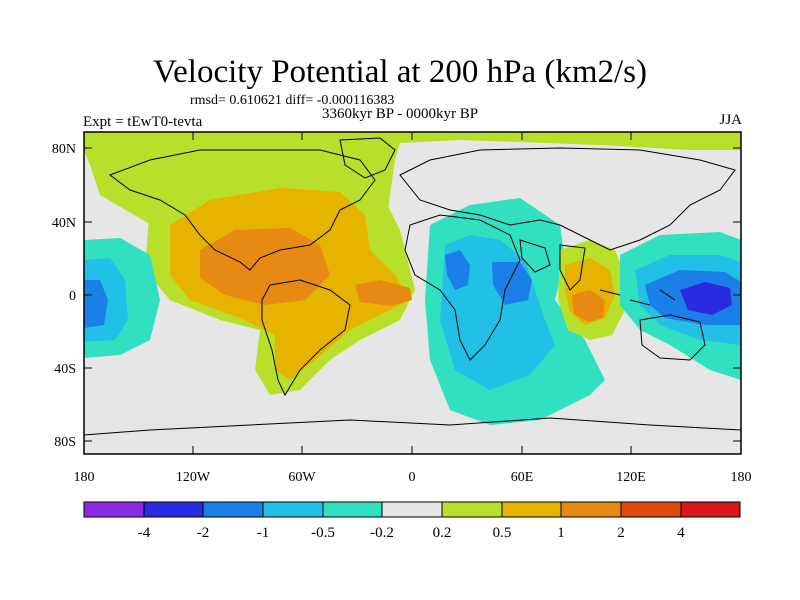 The image size is (800, 600). What do you see at coordinates (382, 533) in the screenshot?
I see `colorbar-label-m02: -0.2` at bounding box center [382, 533].